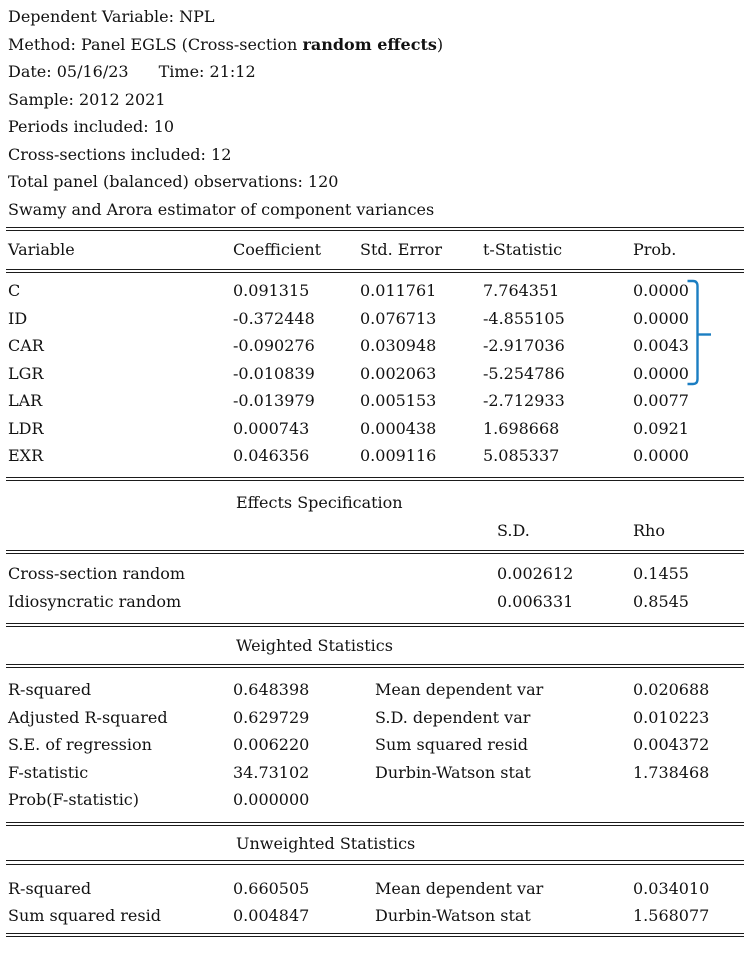 The image size is (750, 954). What do you see at coordinates (274, 401) in the screenshot?
I see `coefficient-cell: -0.013979` at bounding box center [274, 401].